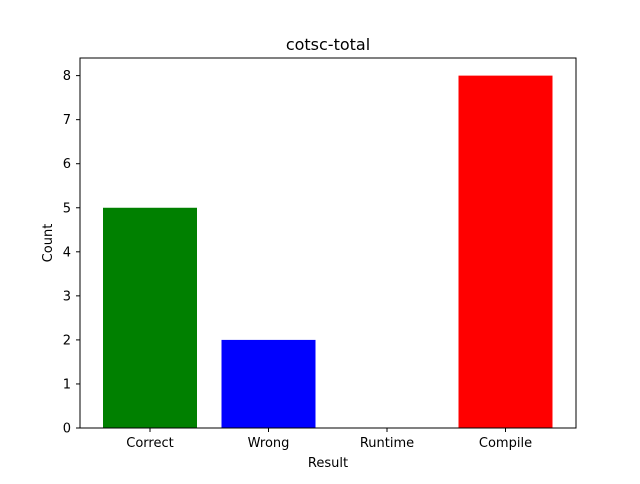  Describe the element at coordinates (328, 44) in the screenshot. I see `chart-title: cotsc-total` at that location.